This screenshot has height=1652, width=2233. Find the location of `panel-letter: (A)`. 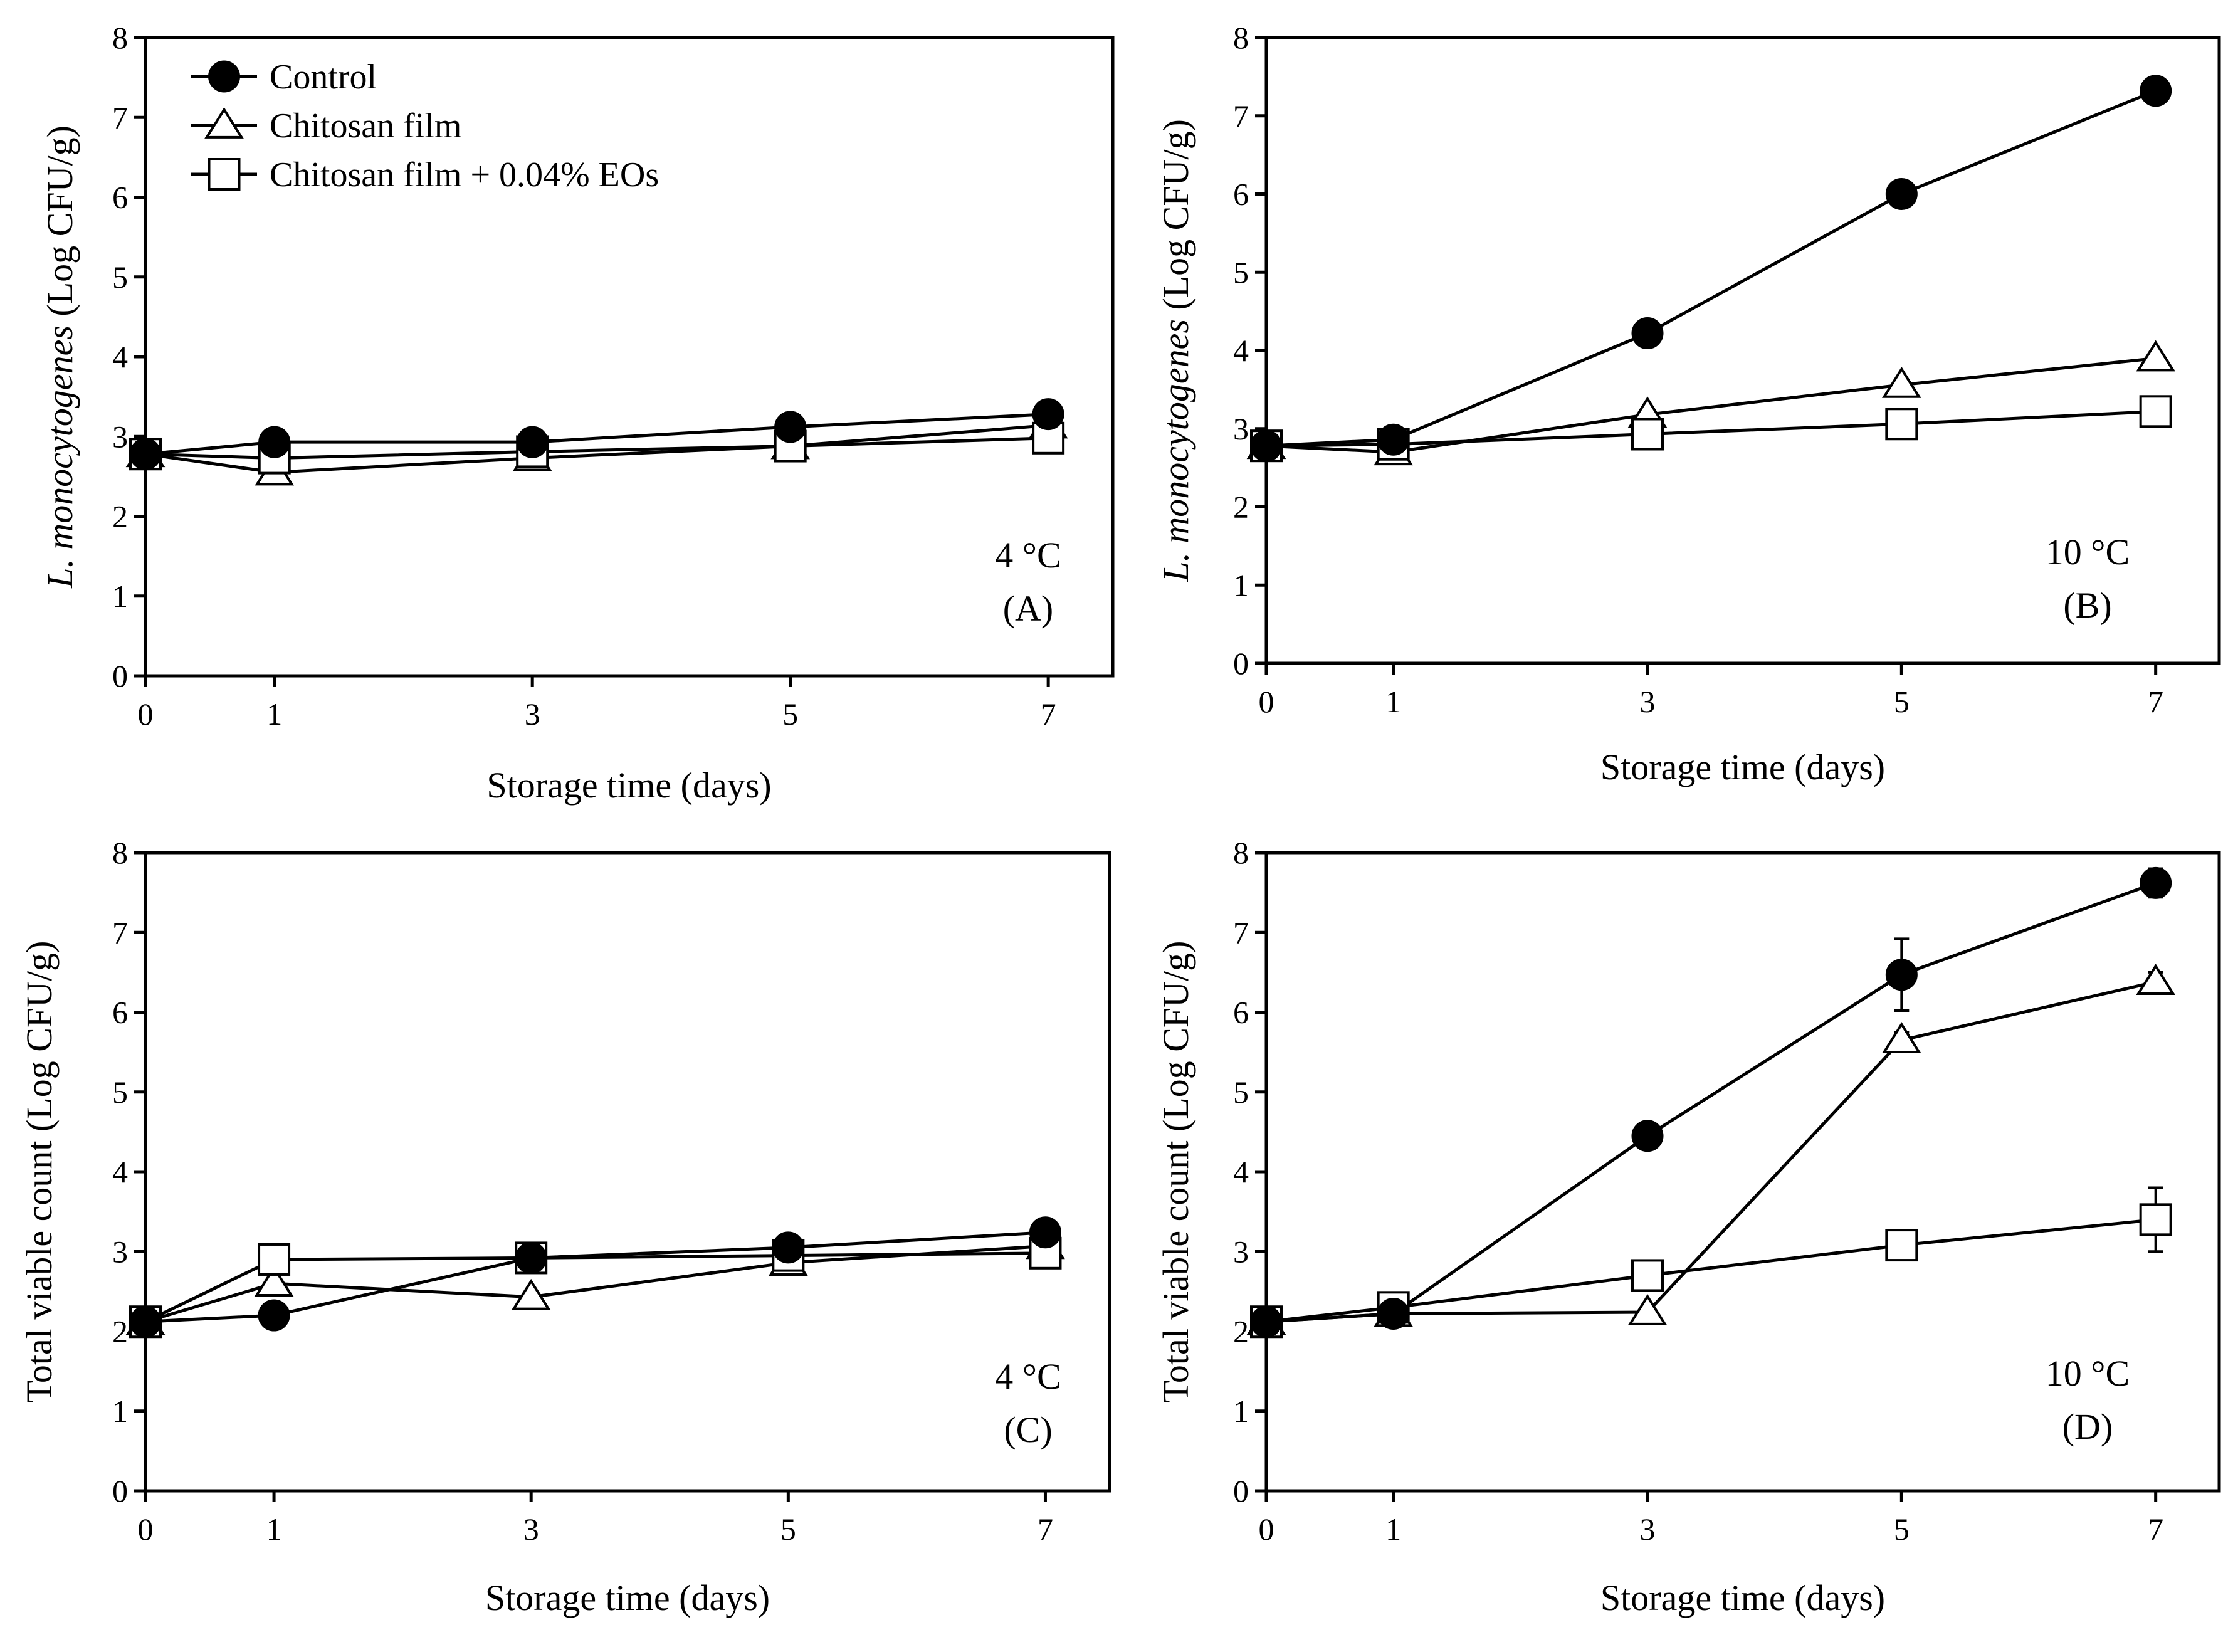

panel-letter: (A) is located at coordinates (1028, 608).